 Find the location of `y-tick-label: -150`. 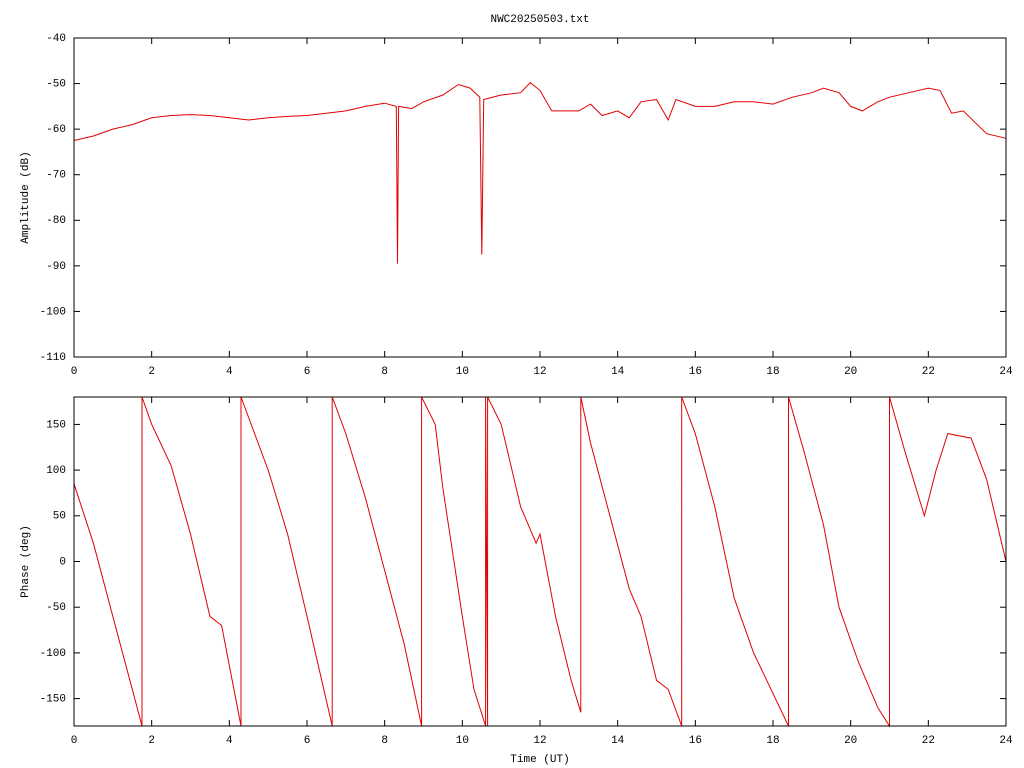

y-tick-label: -150 is located at coordinates (53, 699).